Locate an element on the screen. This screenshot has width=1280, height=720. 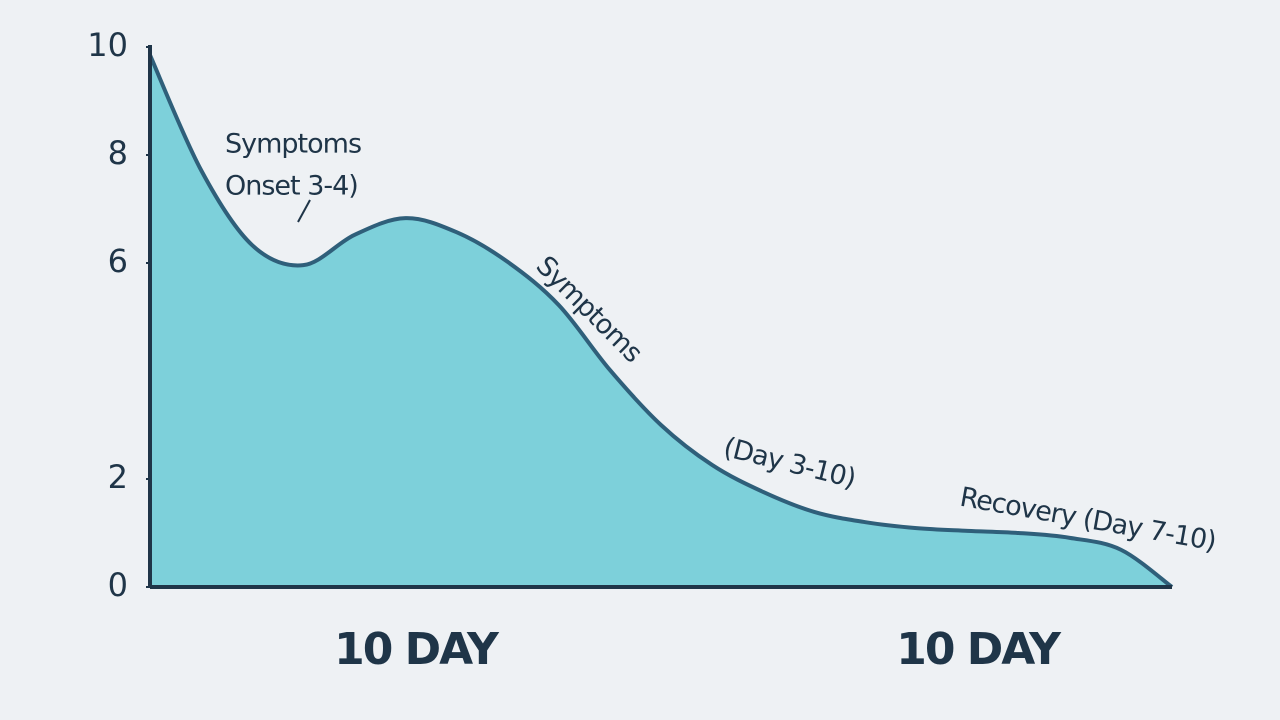
y-tick-label: 2 is located at coordinates (118, 477).